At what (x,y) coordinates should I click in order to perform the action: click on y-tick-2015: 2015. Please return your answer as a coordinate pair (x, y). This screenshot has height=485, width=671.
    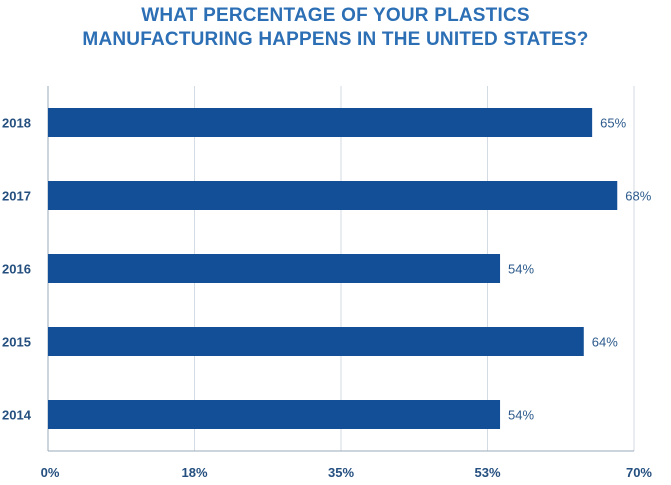
    Looking at the image, I should click on (16, 342).